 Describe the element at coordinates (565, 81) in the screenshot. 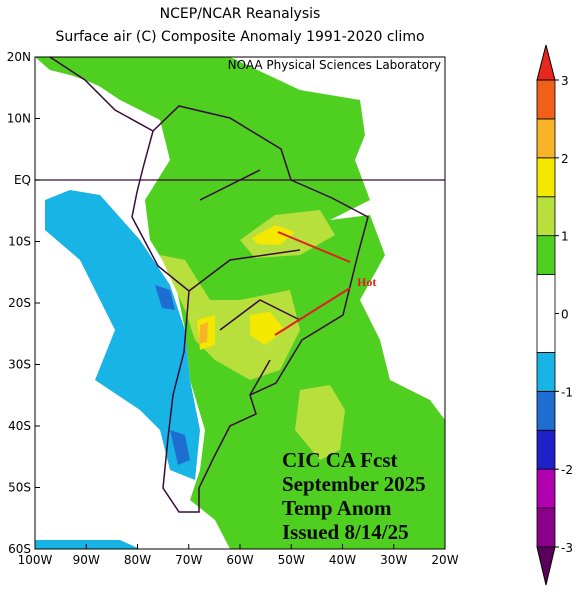

I see `colorbar-label: 3` at that location.